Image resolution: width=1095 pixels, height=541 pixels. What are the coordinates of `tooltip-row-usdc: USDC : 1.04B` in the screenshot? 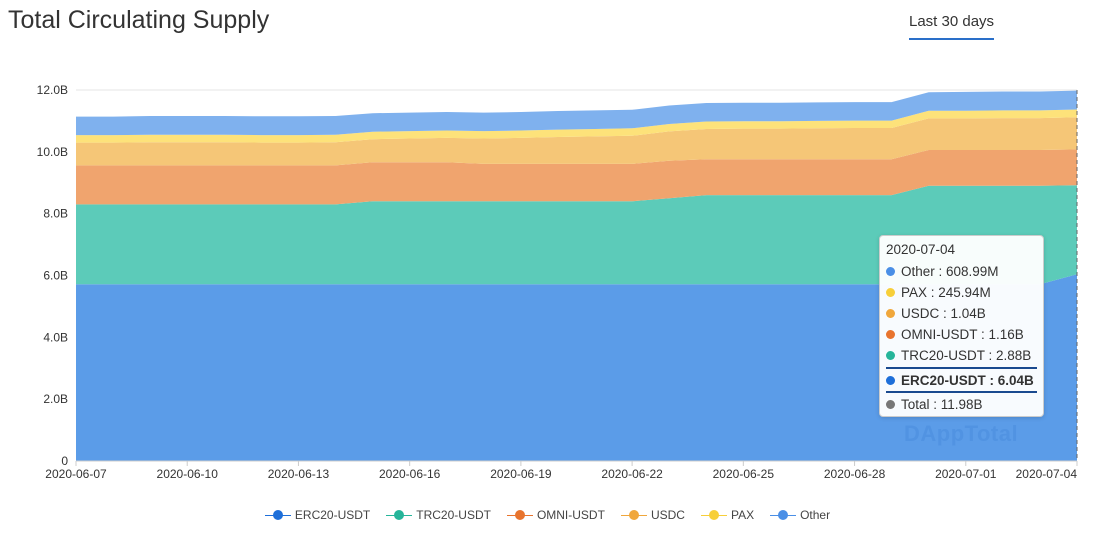 It's located at (961, 313).